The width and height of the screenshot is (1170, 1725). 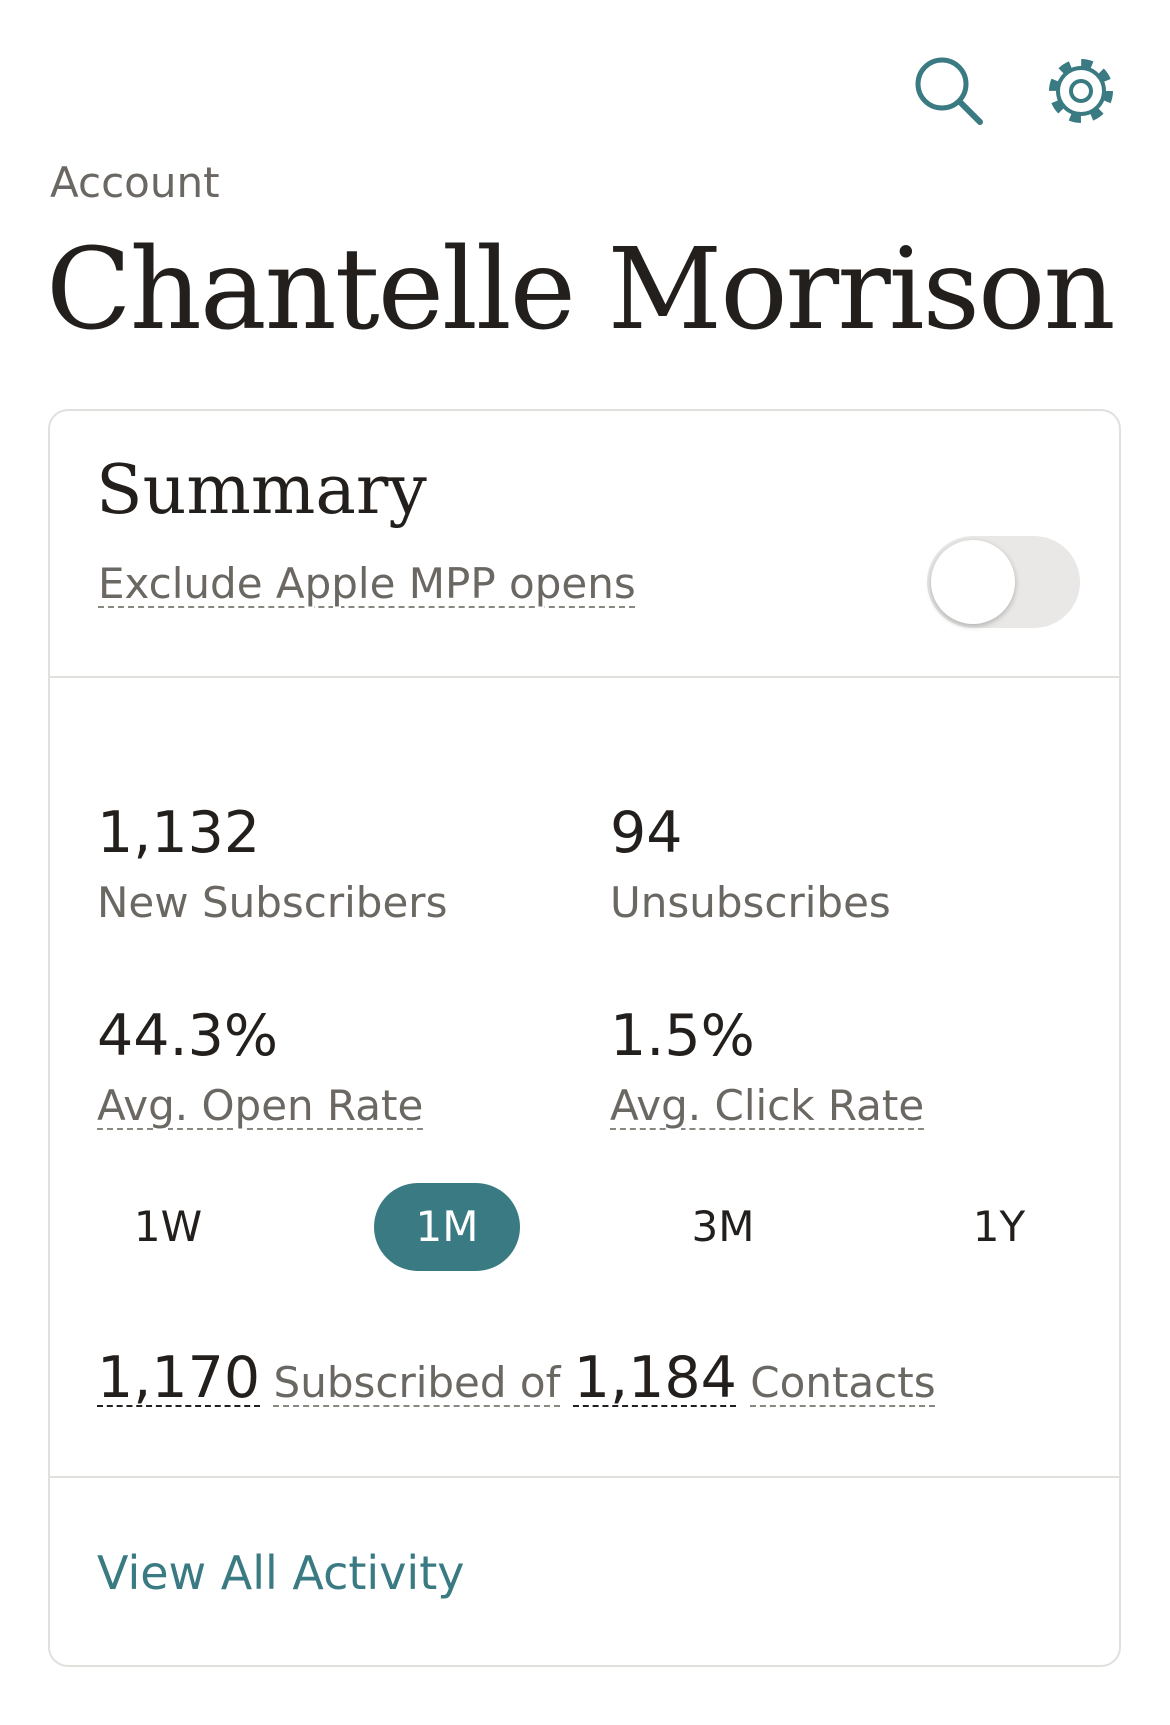 I want to click on stat-label: Unsubscribes, so click(x=750, y=902).